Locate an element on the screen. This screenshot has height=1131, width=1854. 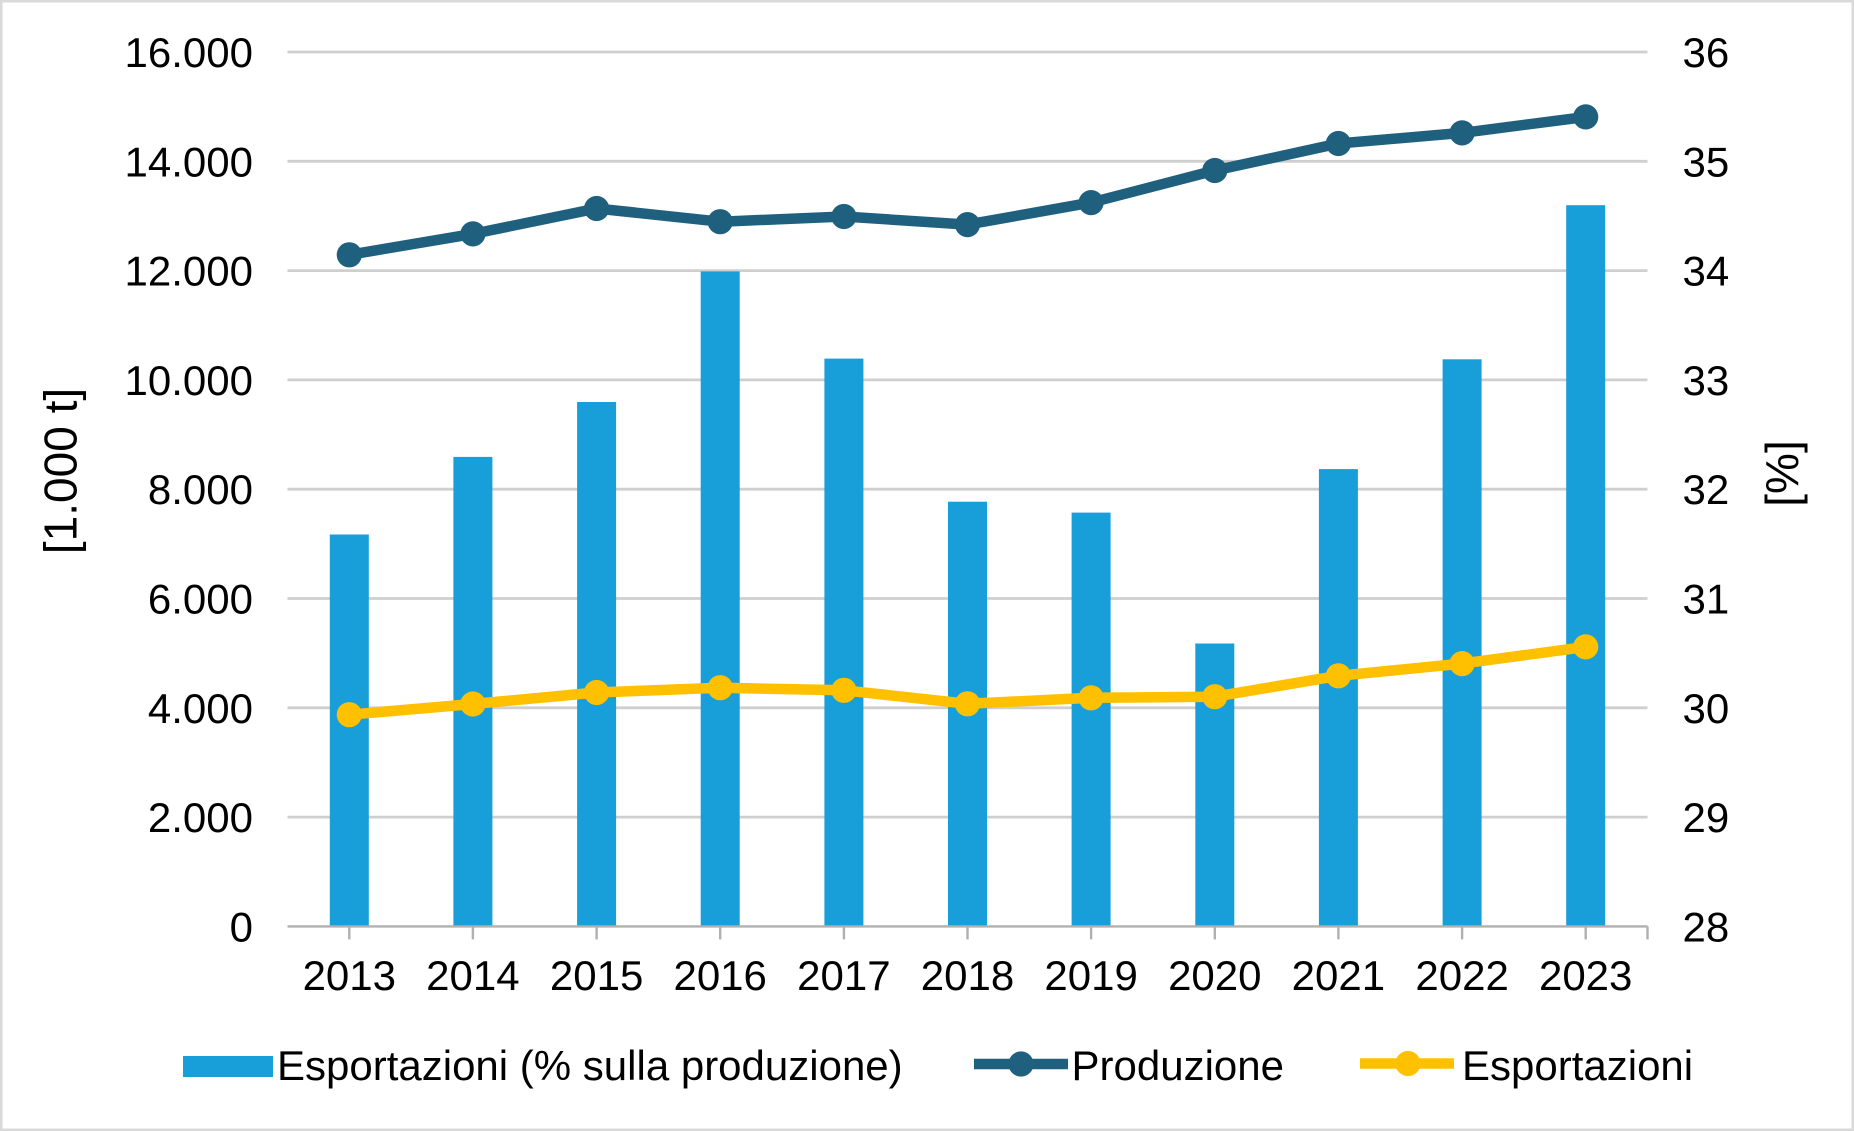
svg-text: 36 is located at coordinates (1706, 52).